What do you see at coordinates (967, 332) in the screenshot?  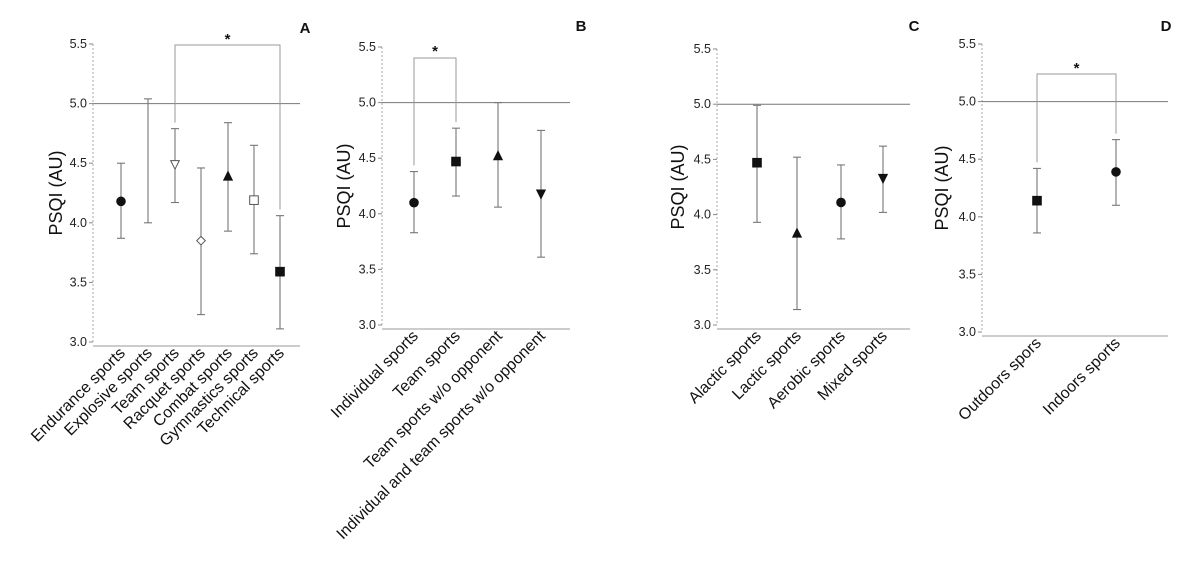 I see `panel-d-ytick-label: 3.0` at bounding box center [967, 332].